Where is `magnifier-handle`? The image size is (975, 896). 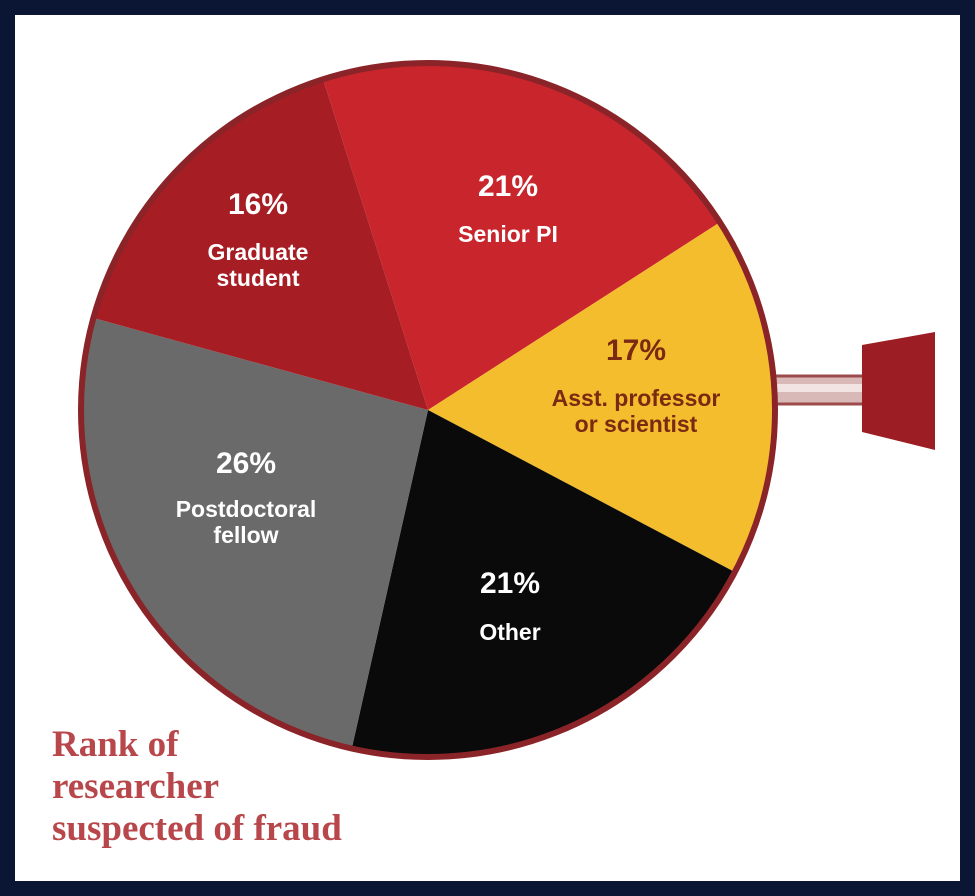 magnifier-handle is located at coordinates (846, 391).